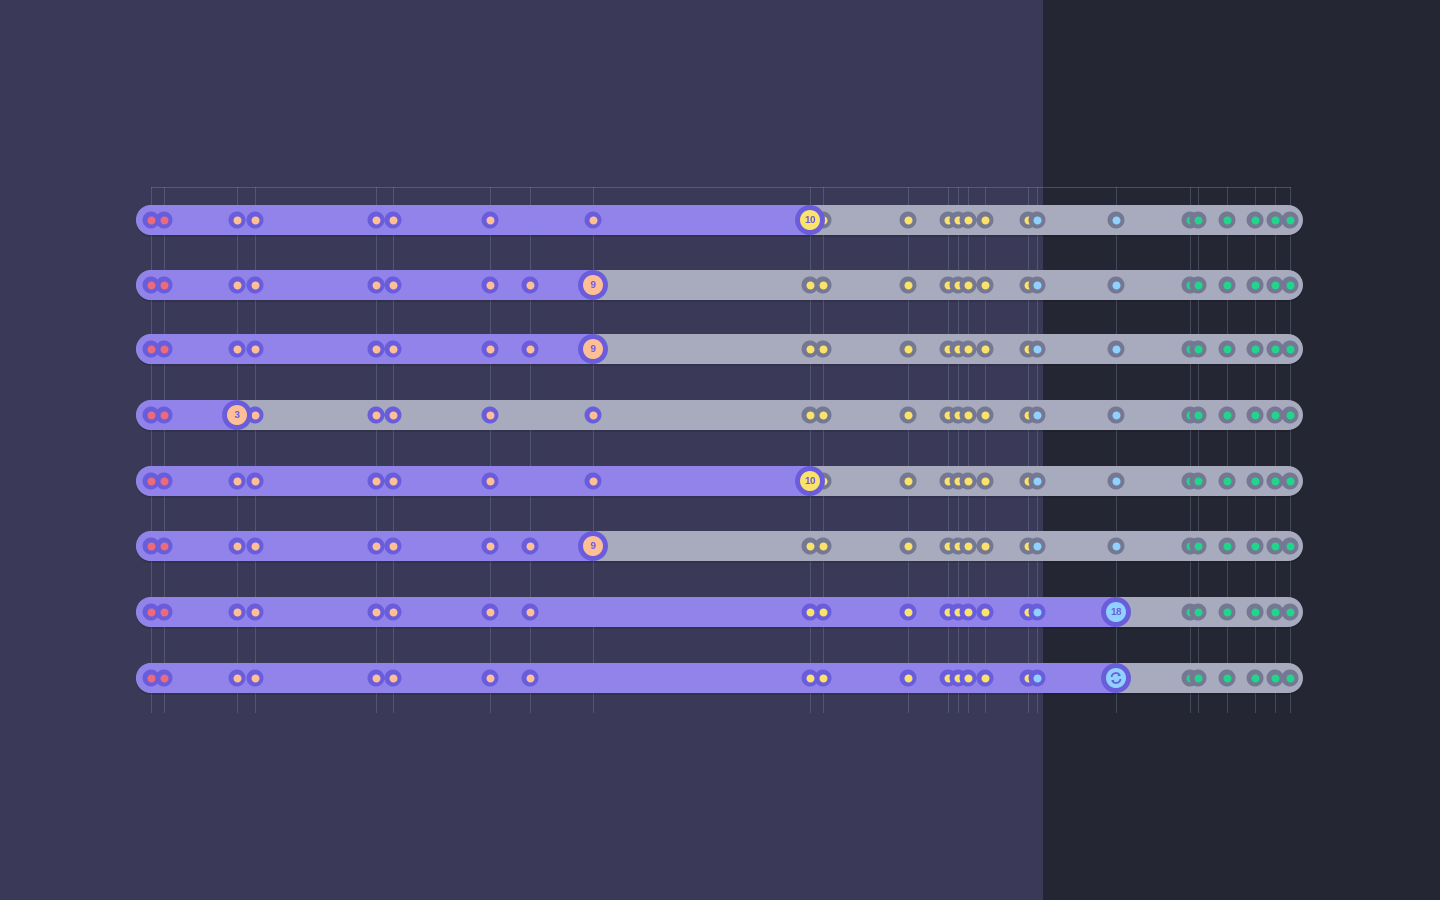  What do you see at coordinates (1116, 612) in the screenshot?
I see `current-step-badge: 18` at bounding box center [1116, 612].